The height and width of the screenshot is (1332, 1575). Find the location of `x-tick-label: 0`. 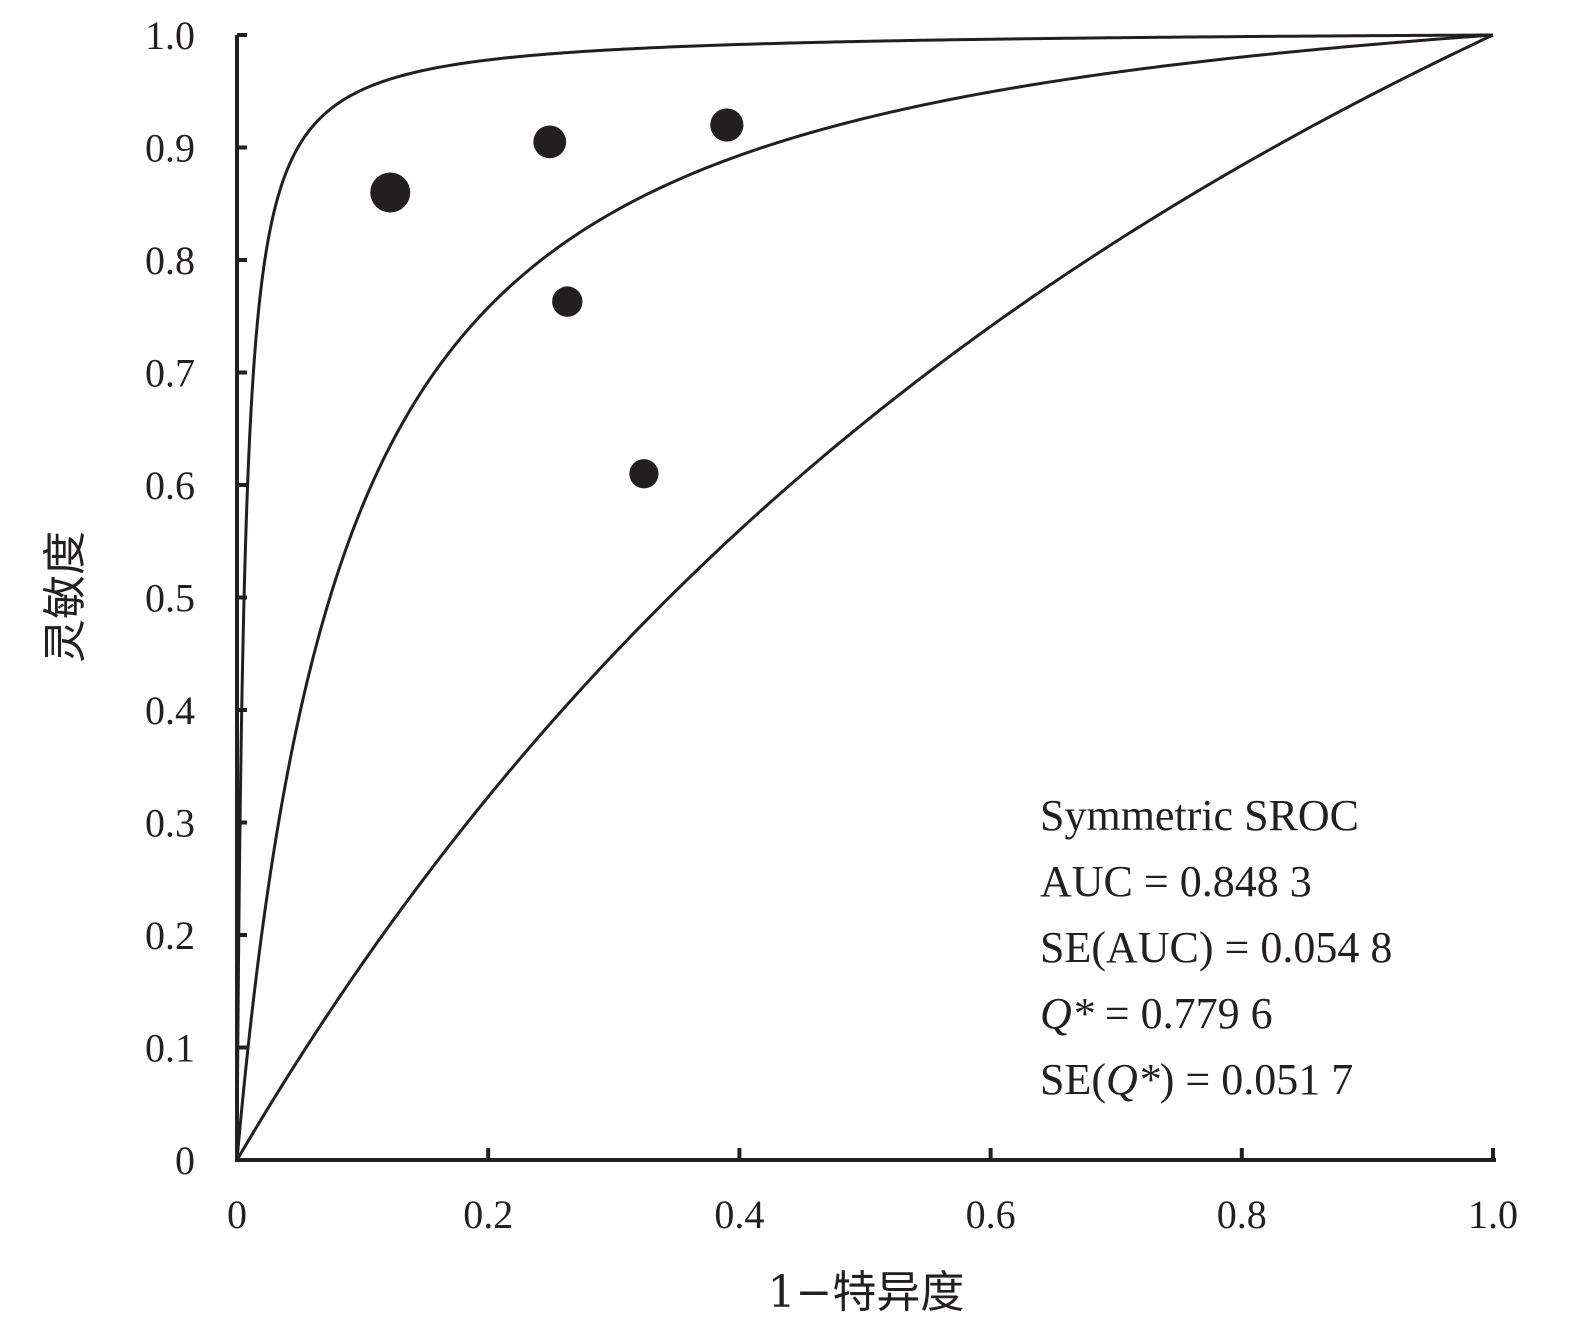

x-tick-label: 0 is located at coordinates (237, 1214).